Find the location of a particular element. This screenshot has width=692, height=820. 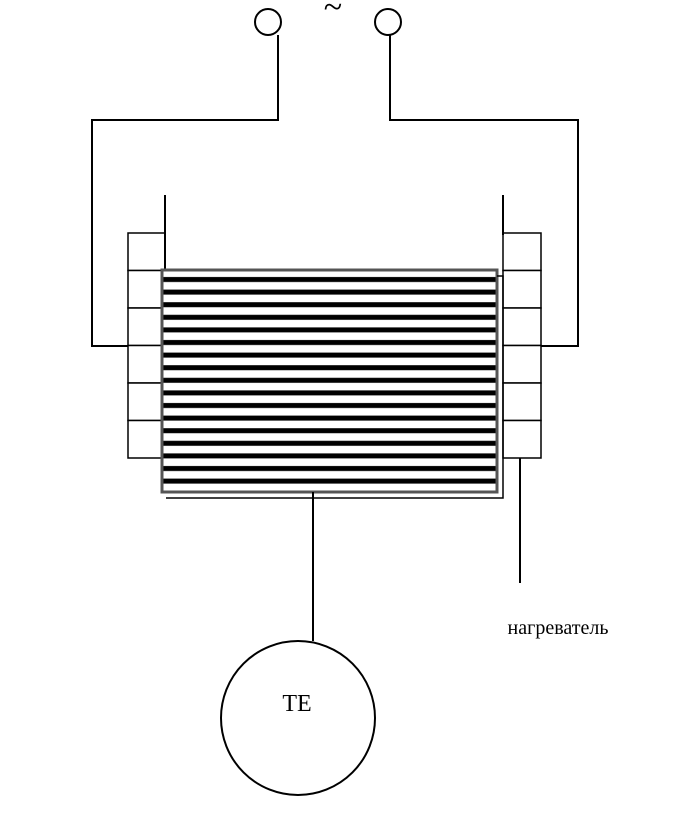

ac-symbol: ~ is located at coordinates (333, 13).